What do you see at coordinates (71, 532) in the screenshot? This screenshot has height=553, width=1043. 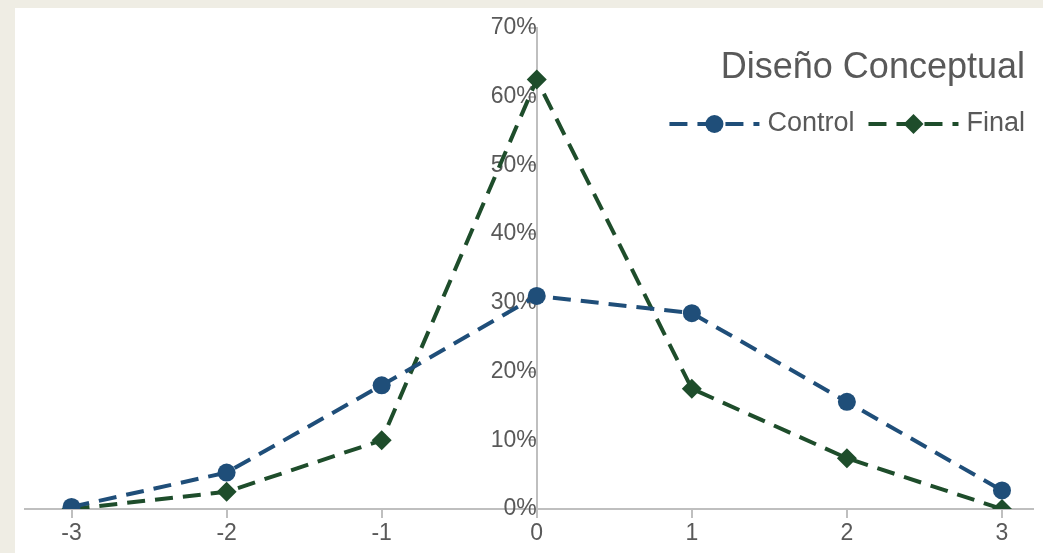 I see `x-tick-label: -3` at bounding box center [71, 532].